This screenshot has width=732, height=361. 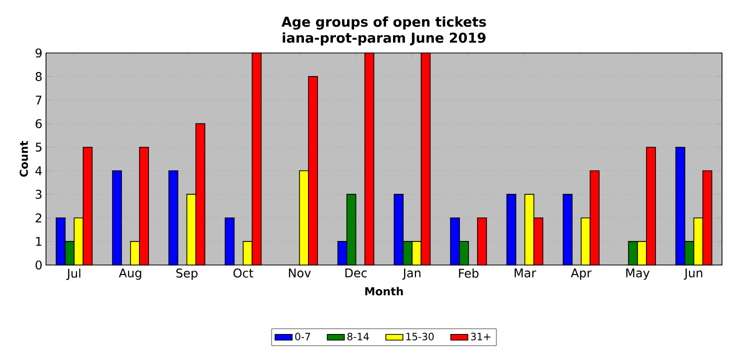 I want to click on y-tick-label: 6, so click(x=39, y=123).